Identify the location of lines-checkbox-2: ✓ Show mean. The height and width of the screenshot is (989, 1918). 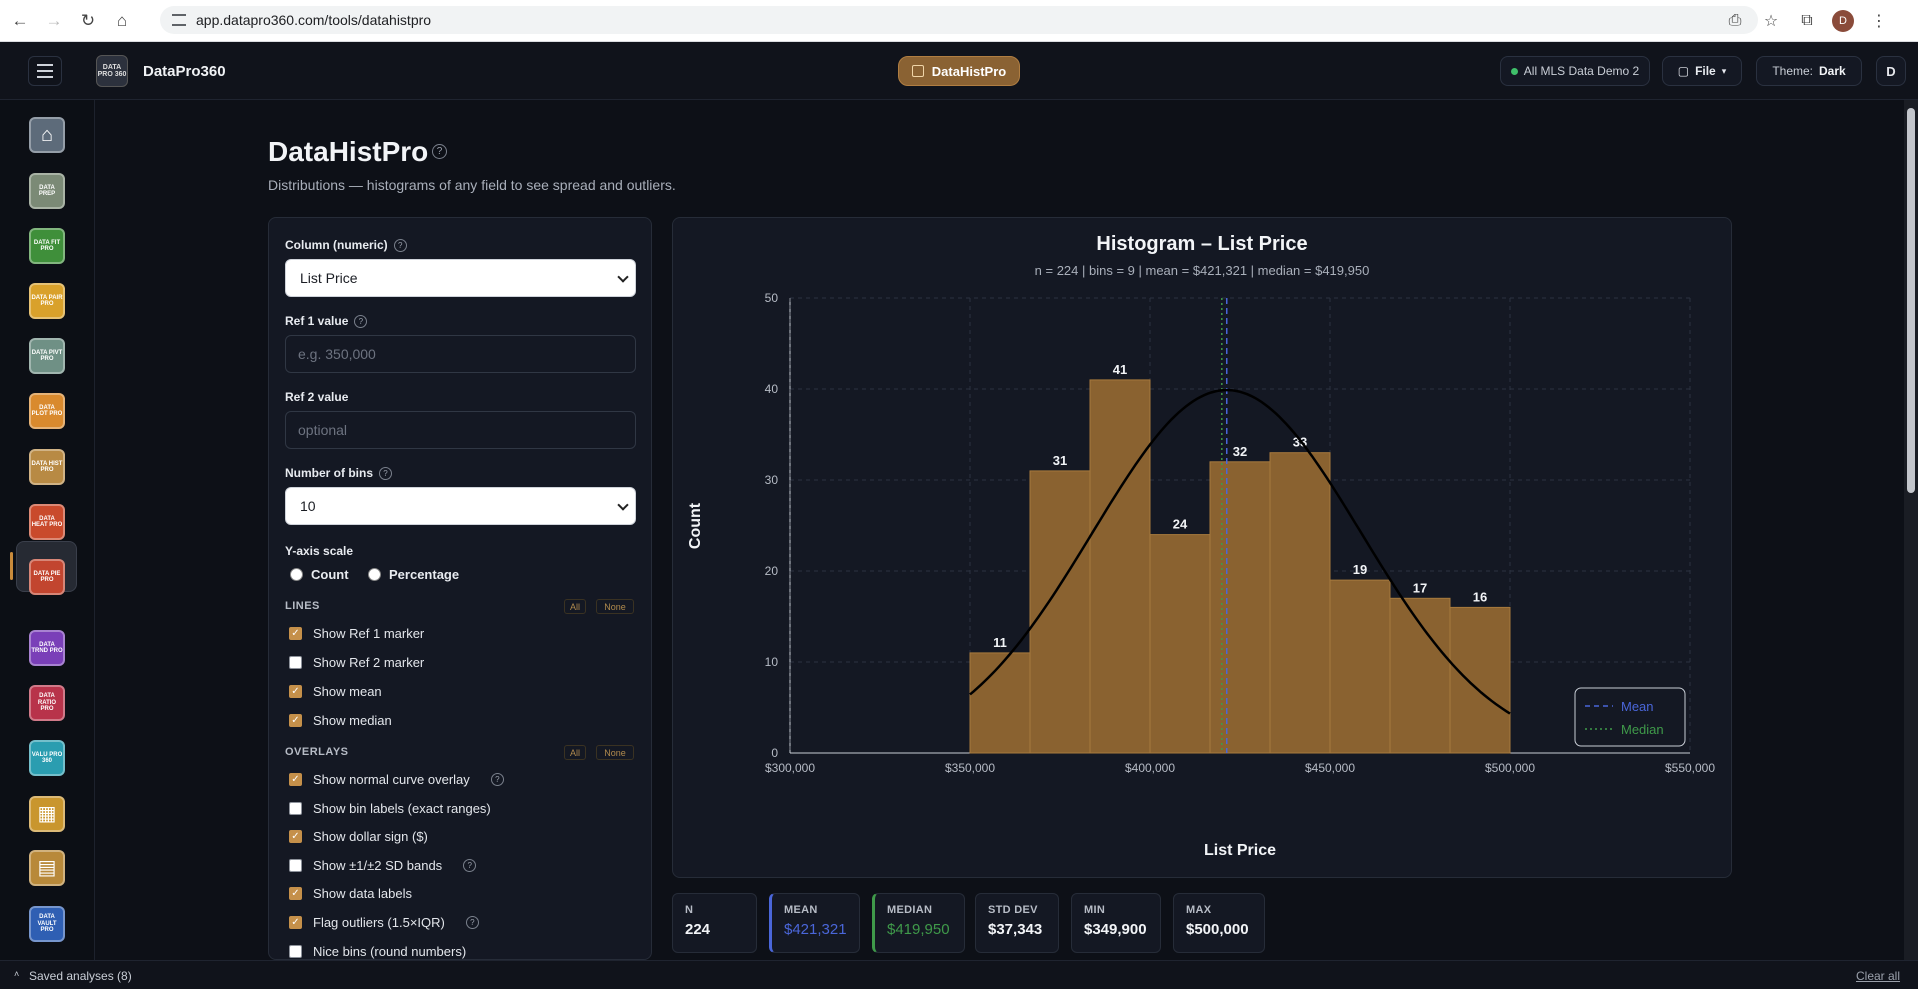
(335, 691).